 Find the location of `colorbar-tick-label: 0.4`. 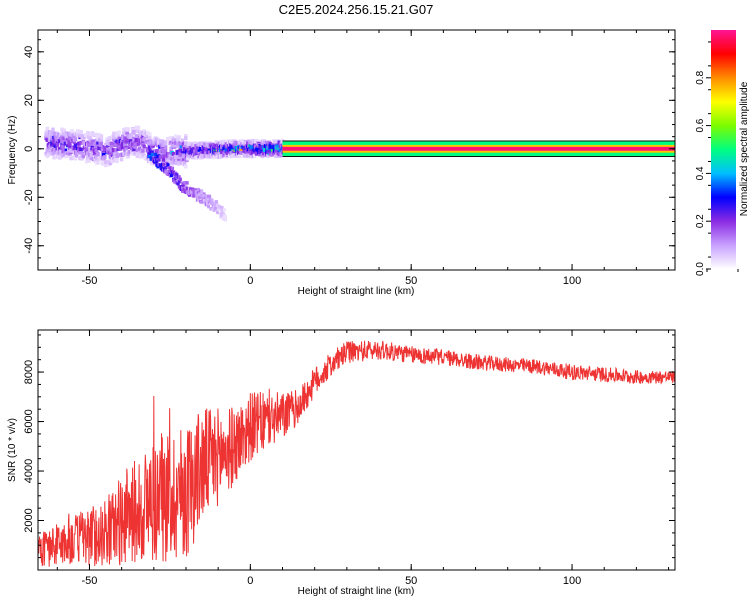

colorbar-tick-label: 0.4 is located at coordinates (700, 173).